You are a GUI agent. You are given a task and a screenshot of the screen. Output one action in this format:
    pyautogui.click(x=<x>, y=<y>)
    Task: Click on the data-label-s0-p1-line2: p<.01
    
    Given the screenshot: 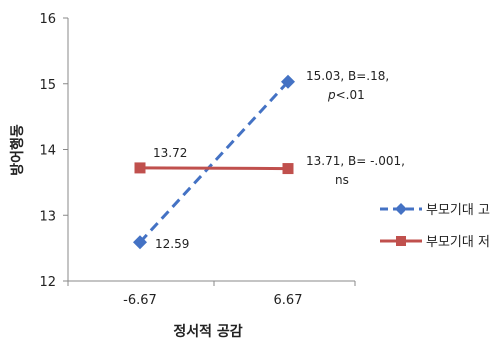 What is the action you would take?
    pyautogui.click(x=346, y=95)
    